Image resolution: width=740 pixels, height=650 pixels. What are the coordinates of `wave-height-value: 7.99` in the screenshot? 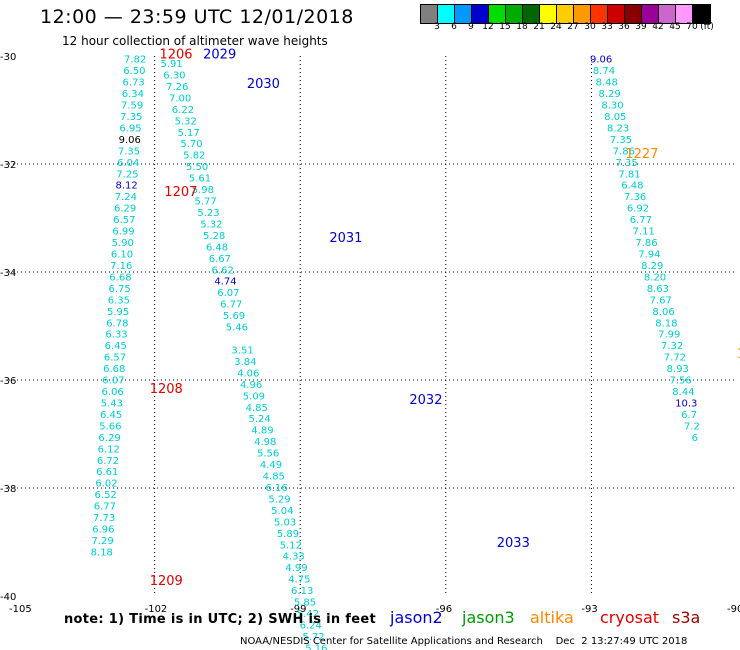 It's located at (669, 335).